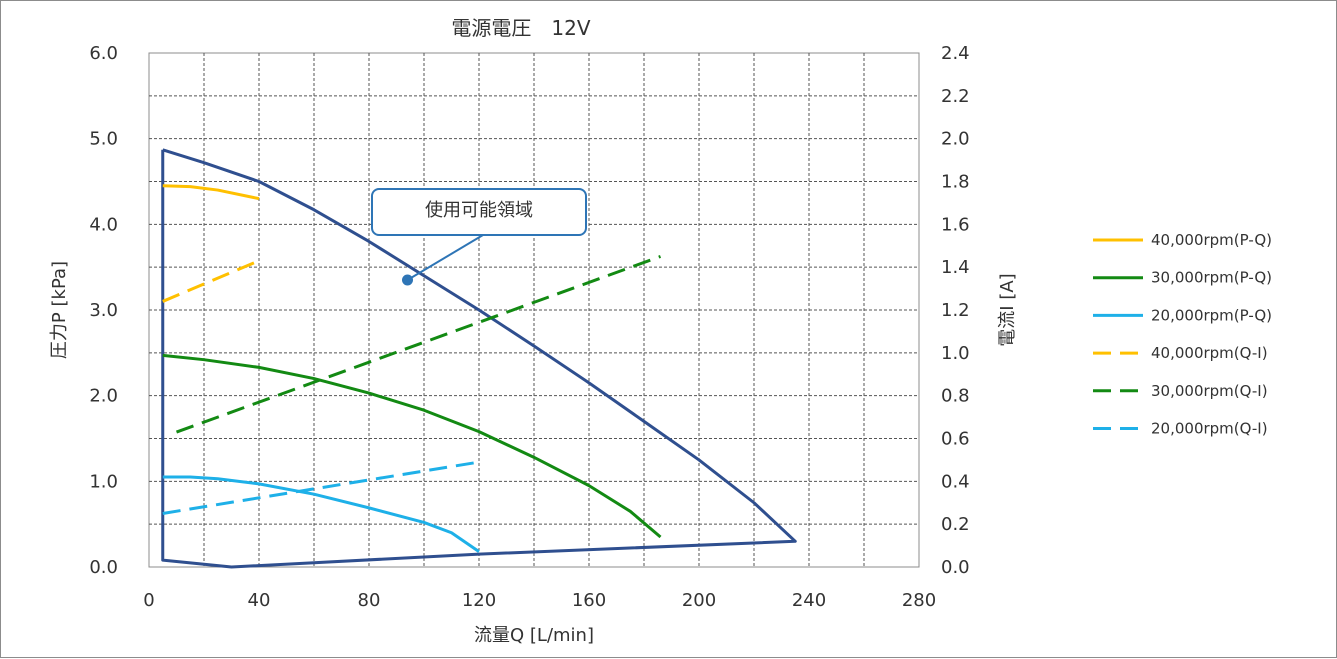 The width and height of the screenshot is (1337, 659). I want to click on y2-tick-label: 1.8, so click(955, 182).